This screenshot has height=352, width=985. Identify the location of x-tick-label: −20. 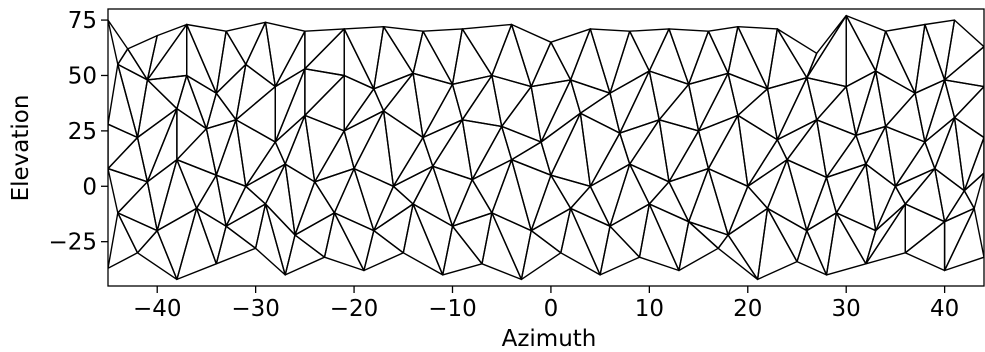
(354, 309).